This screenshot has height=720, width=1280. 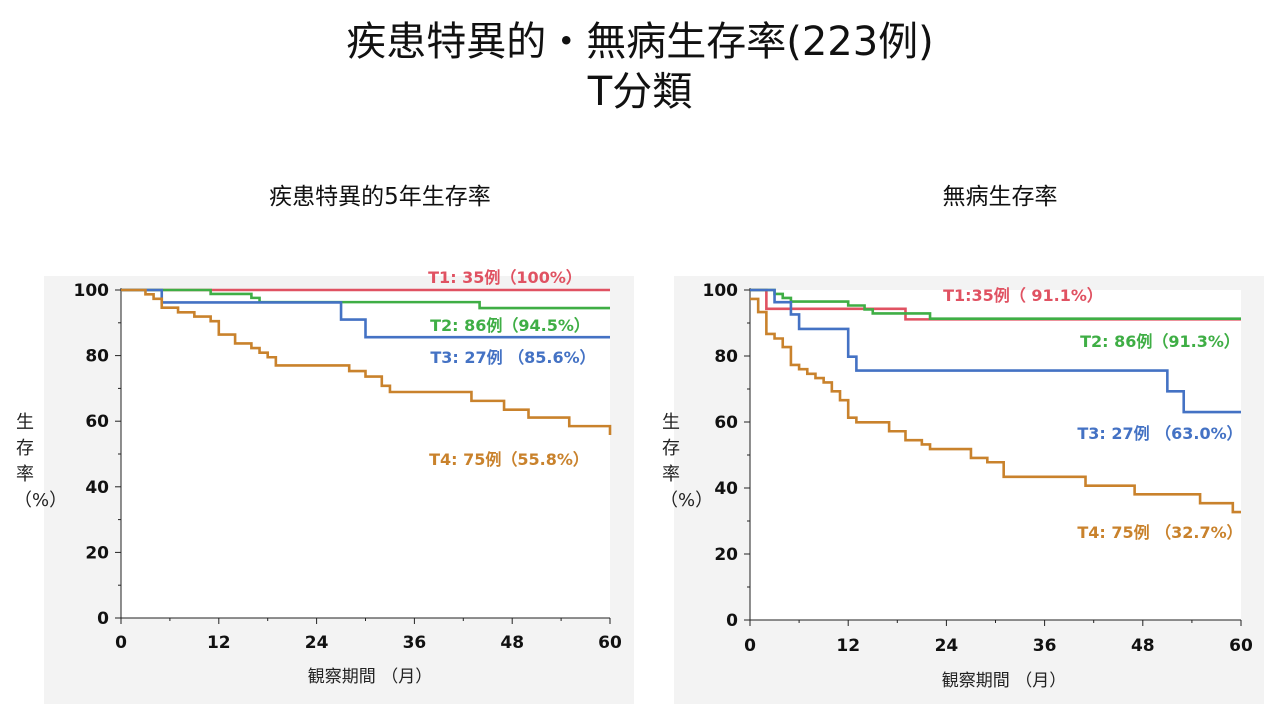 I want to click on right-x-axis-title: 観察期間 （月）, so click(x=1004, y=681).